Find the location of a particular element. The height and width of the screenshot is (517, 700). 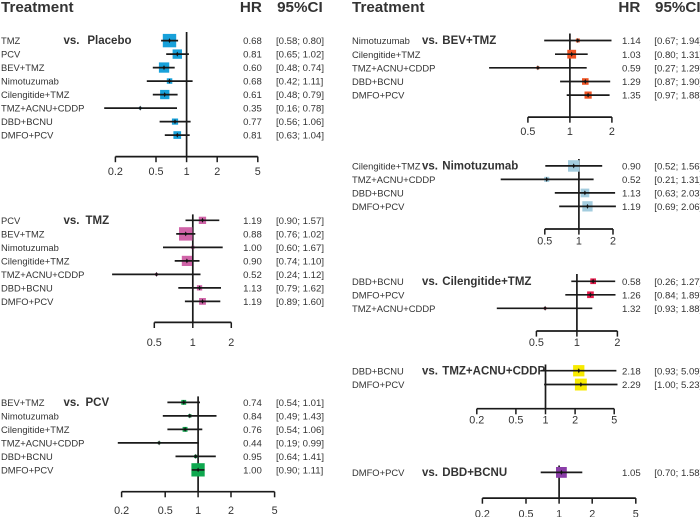

svg-text: 1.13 is located at coordinates (252, 289).